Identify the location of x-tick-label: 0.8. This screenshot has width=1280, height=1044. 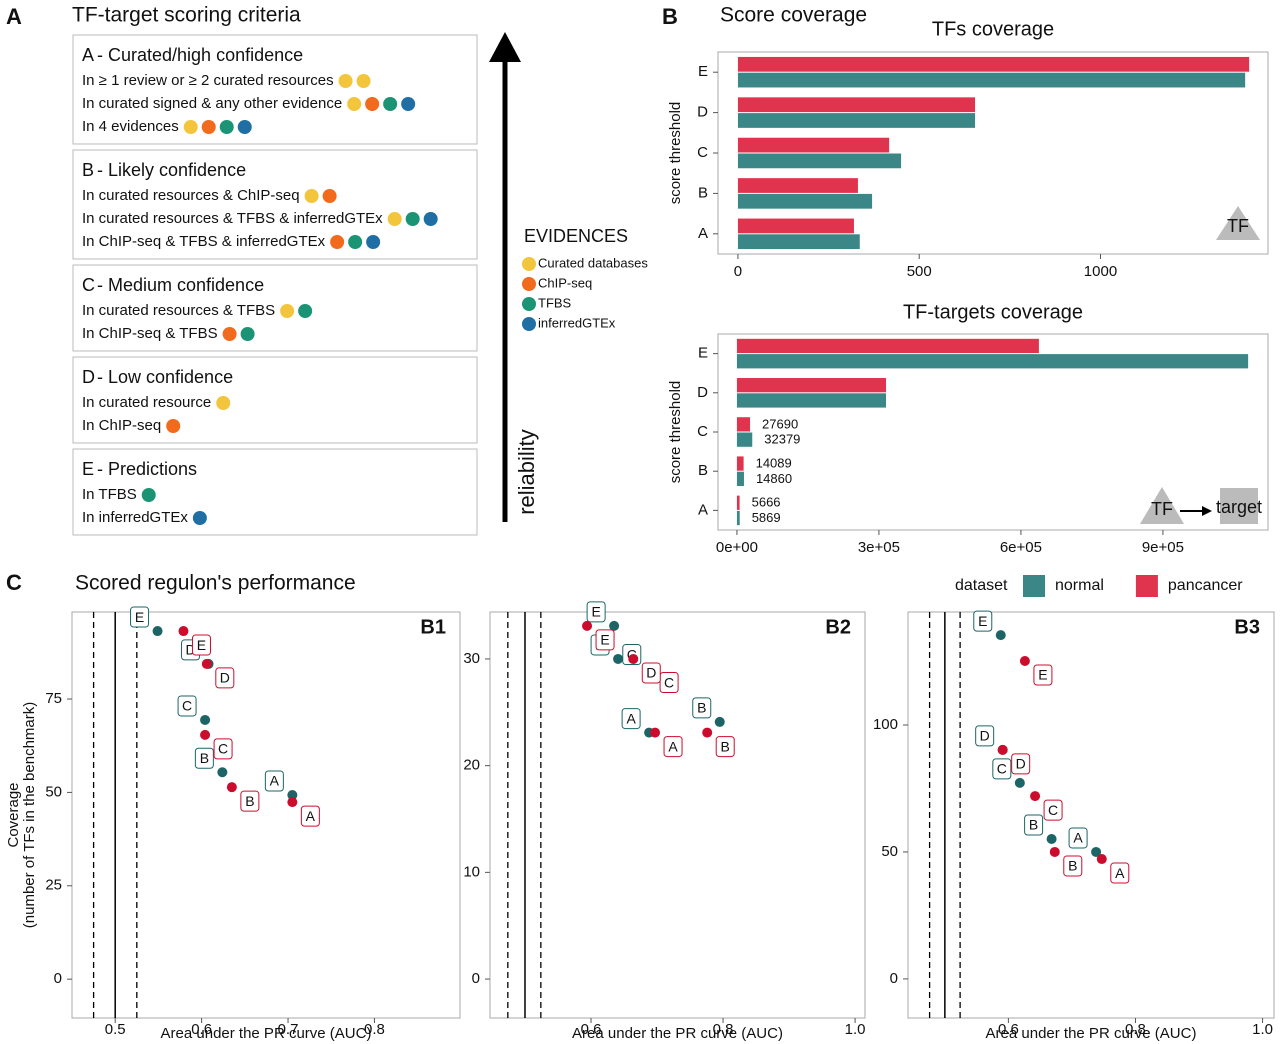
(1135, 1029).